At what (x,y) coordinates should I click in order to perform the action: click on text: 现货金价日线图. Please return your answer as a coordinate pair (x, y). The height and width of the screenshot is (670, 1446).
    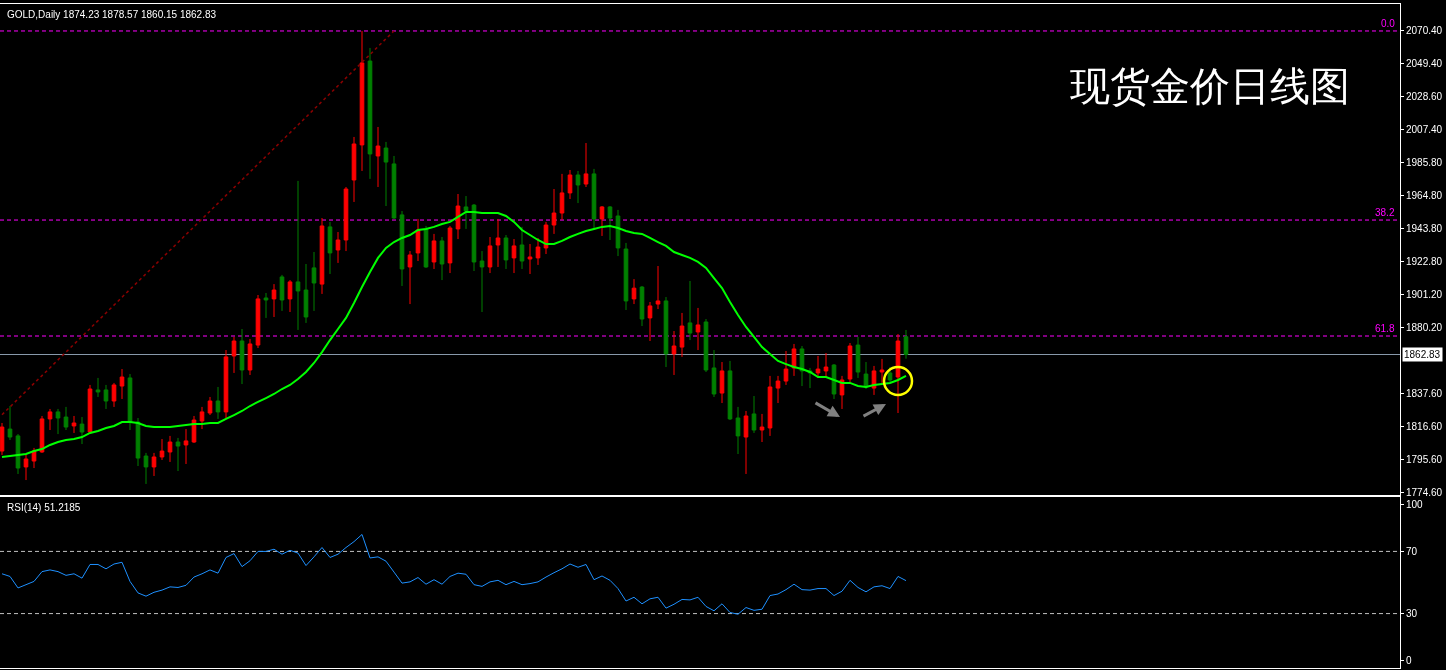
    Looking at the image, I should click on (1210, 86).